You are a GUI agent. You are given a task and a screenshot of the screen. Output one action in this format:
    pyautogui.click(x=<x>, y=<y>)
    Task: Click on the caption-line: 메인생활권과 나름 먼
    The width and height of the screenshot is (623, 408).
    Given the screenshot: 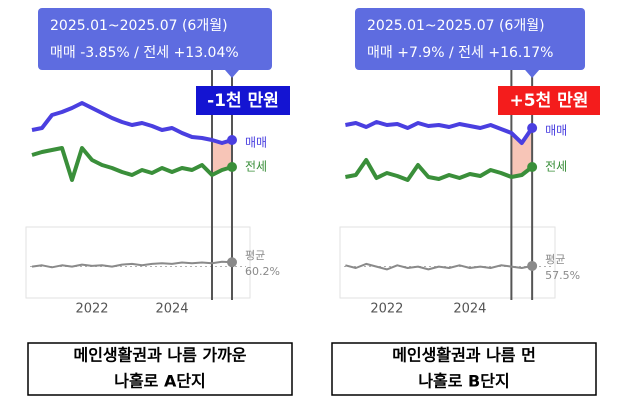 What is the action you would take?
    pyautogui.click(x=464, y=355)
    